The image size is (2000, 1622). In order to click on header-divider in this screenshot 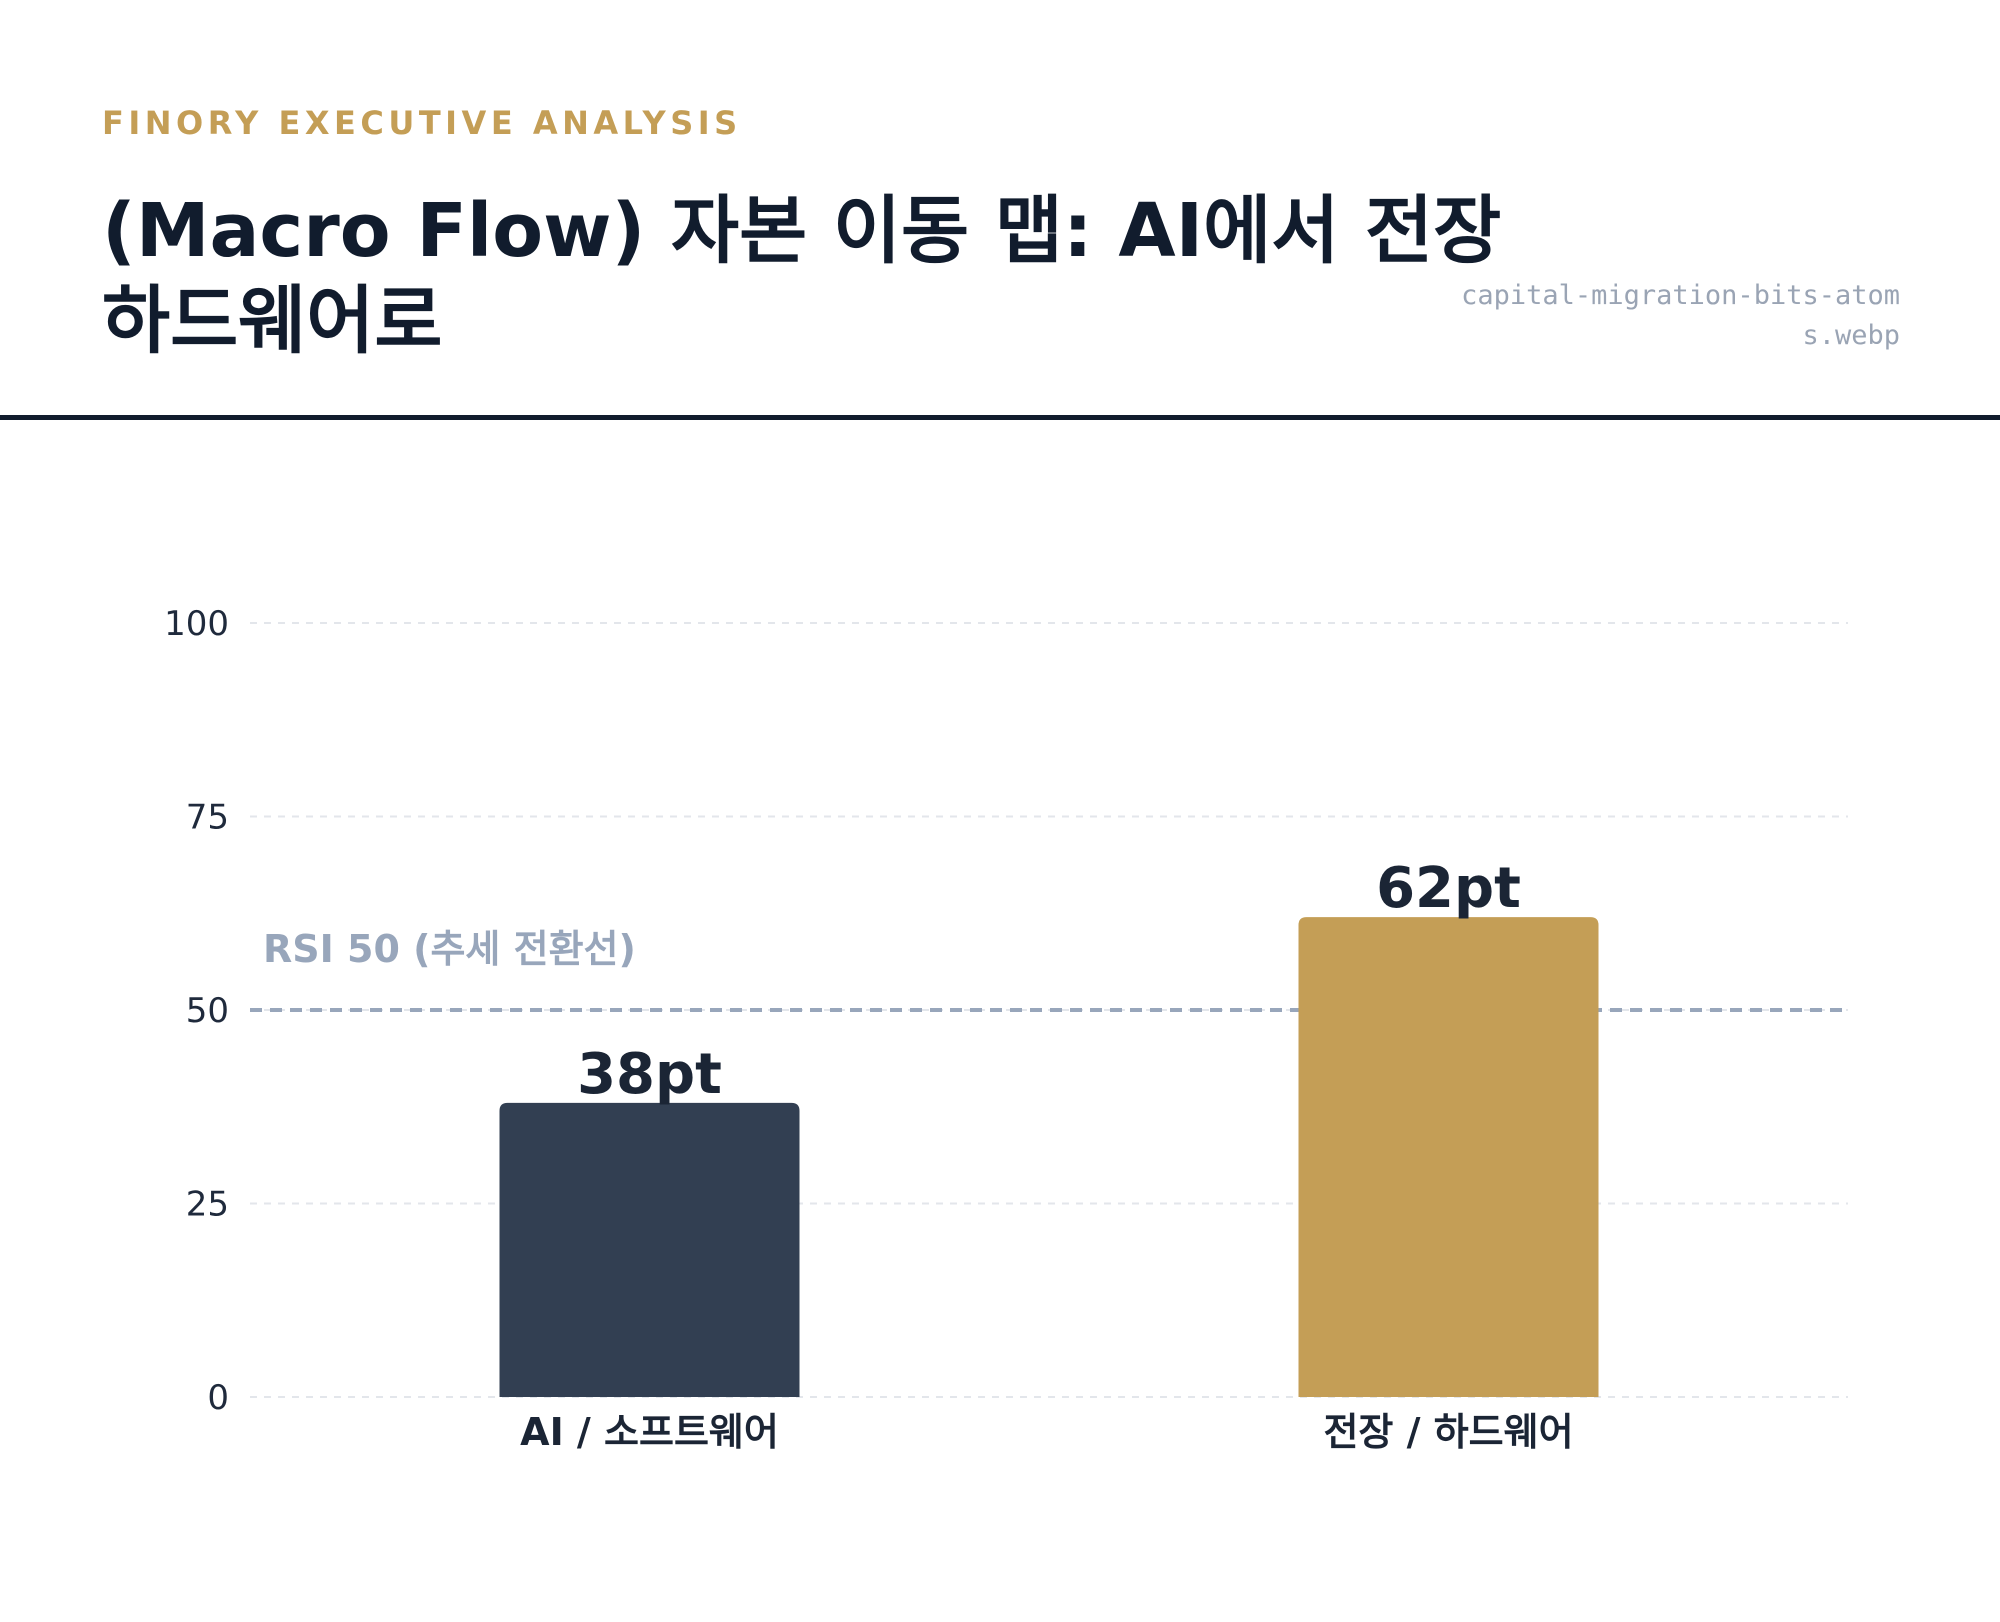, I will do `click(1000, 417)`.